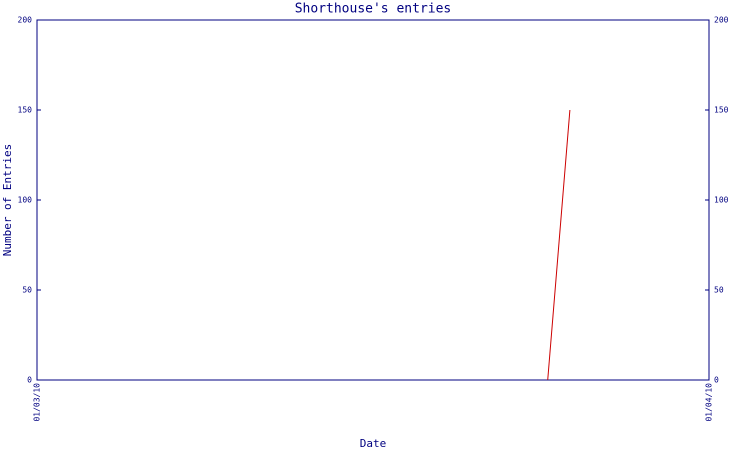  I want to click on data-line, so click(559, 245).